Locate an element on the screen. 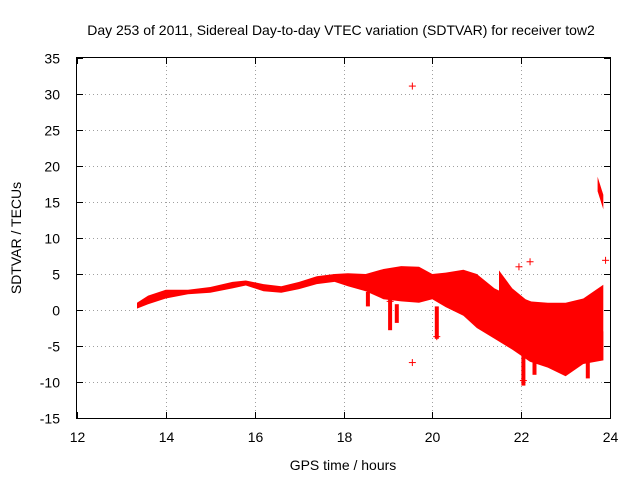 The width and height of the screenshot is (640, 480). y-tick-label: 10 is located at coordinates (52, 239).